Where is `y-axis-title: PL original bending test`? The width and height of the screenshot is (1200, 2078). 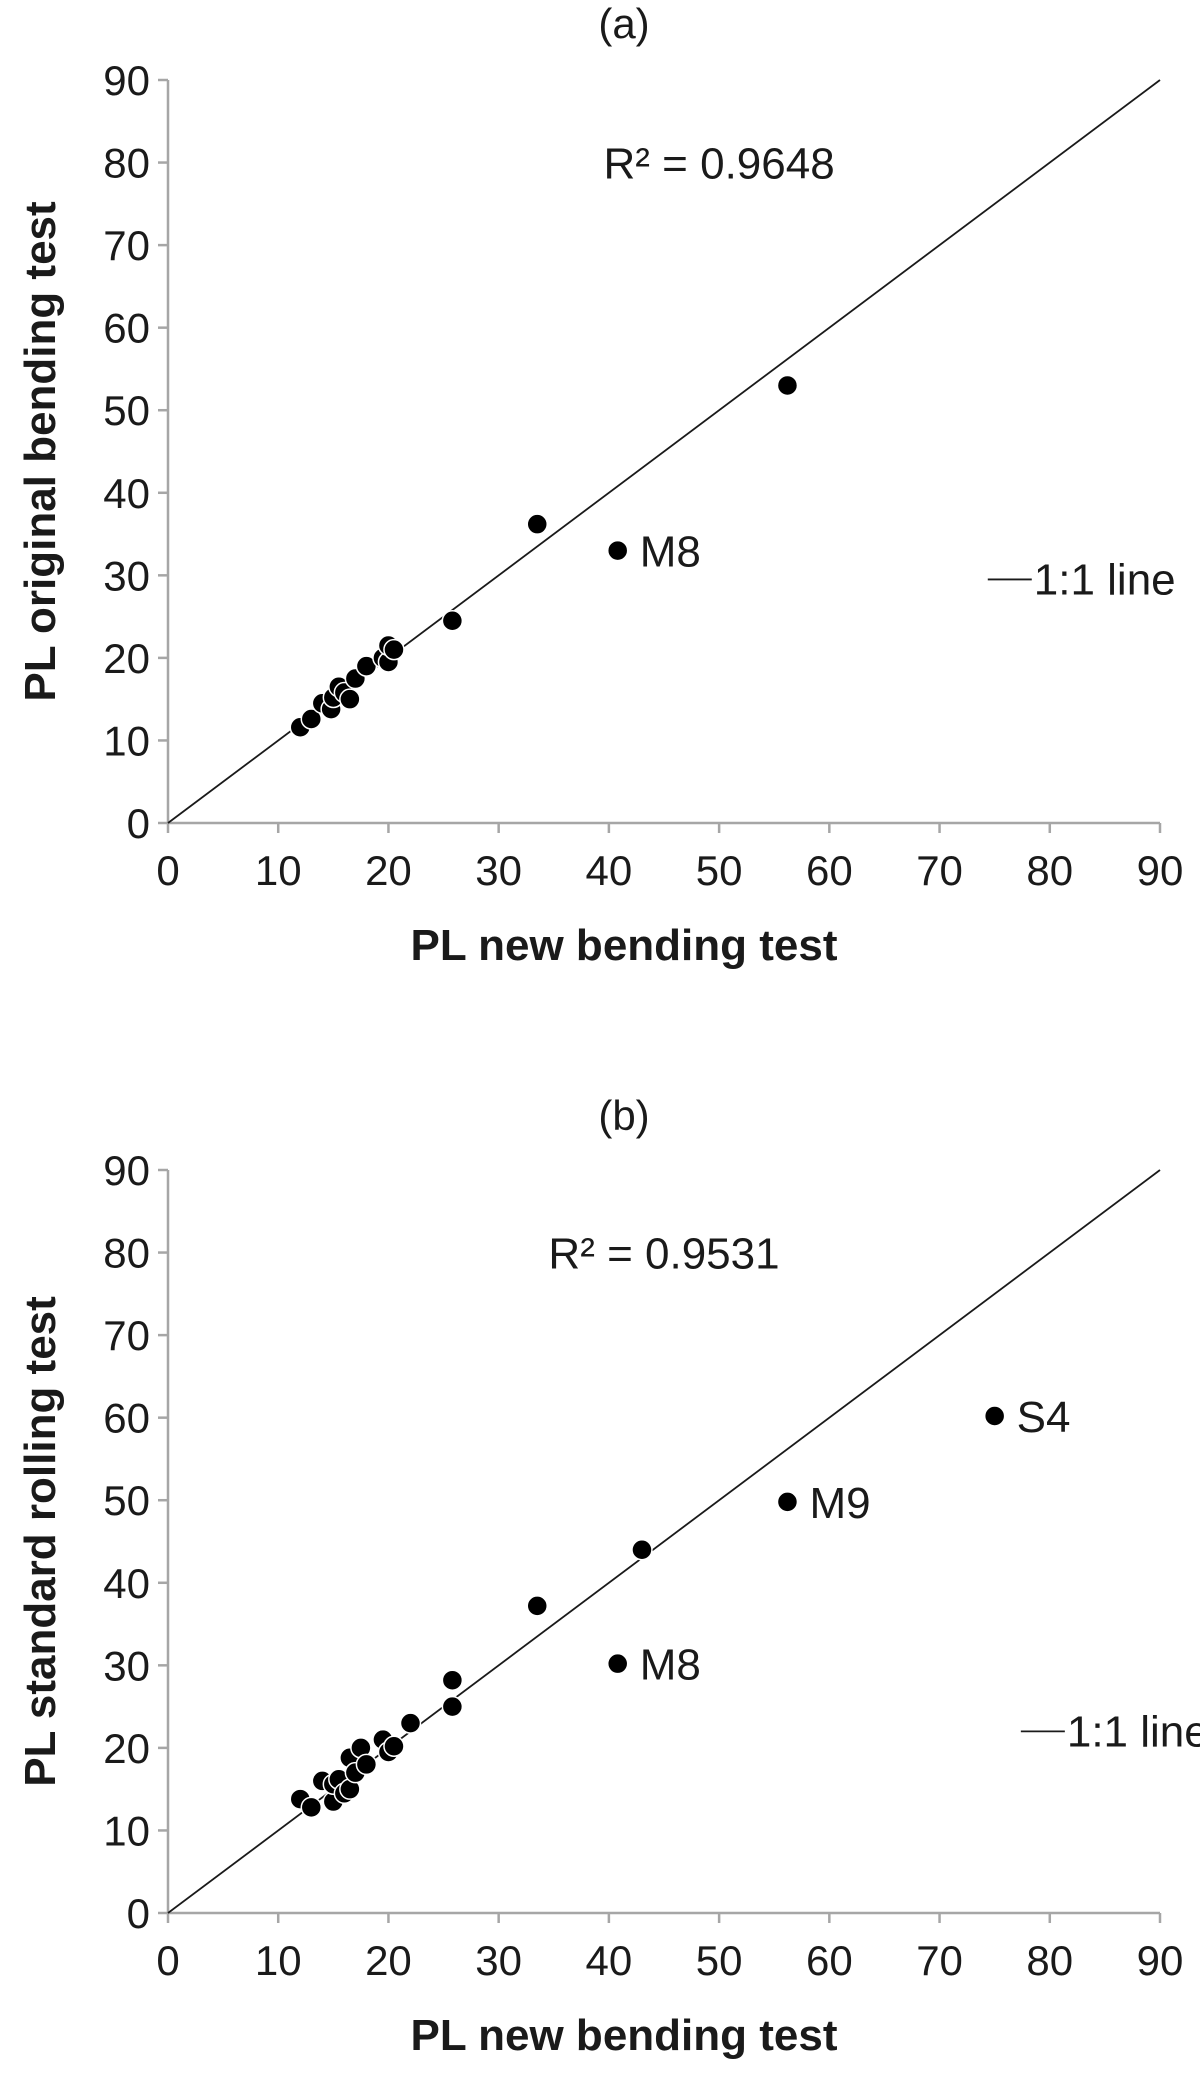 y-axis-title: PL original bending test is located at coordinates (40, 451).